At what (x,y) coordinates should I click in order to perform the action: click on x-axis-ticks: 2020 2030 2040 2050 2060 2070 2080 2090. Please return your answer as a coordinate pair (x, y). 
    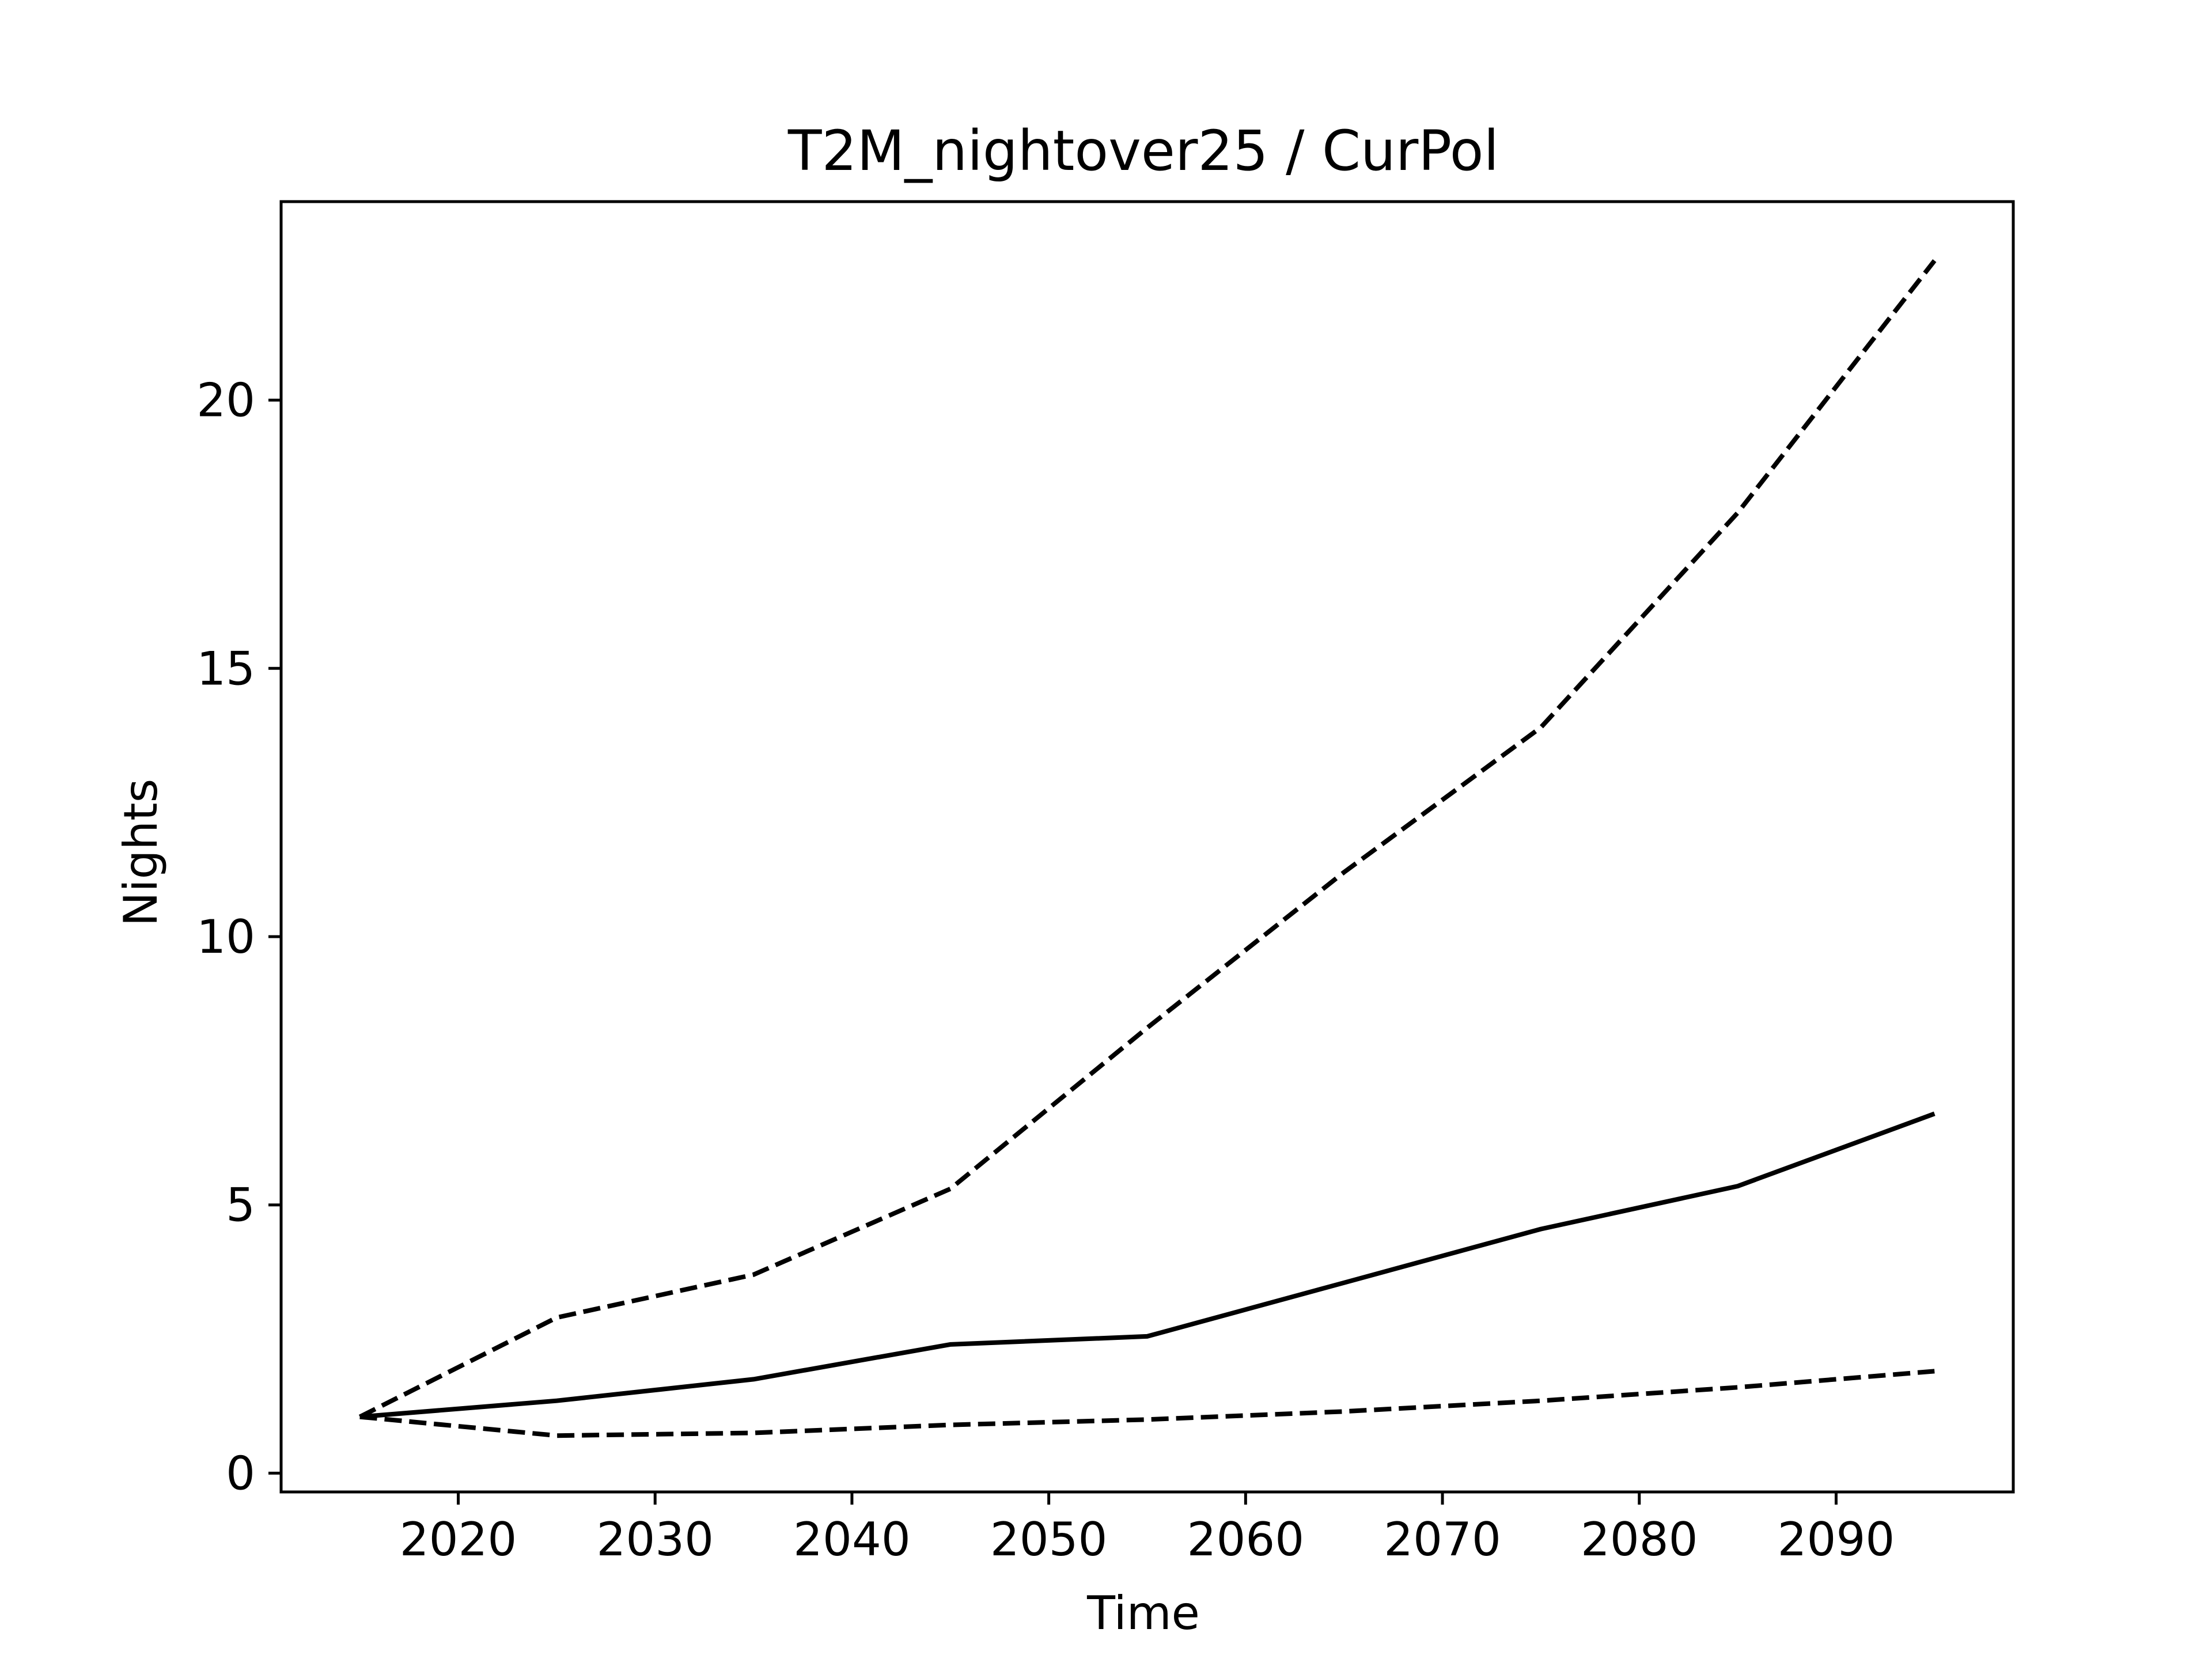
    Looking at the image, I should click on (1147, 1529).